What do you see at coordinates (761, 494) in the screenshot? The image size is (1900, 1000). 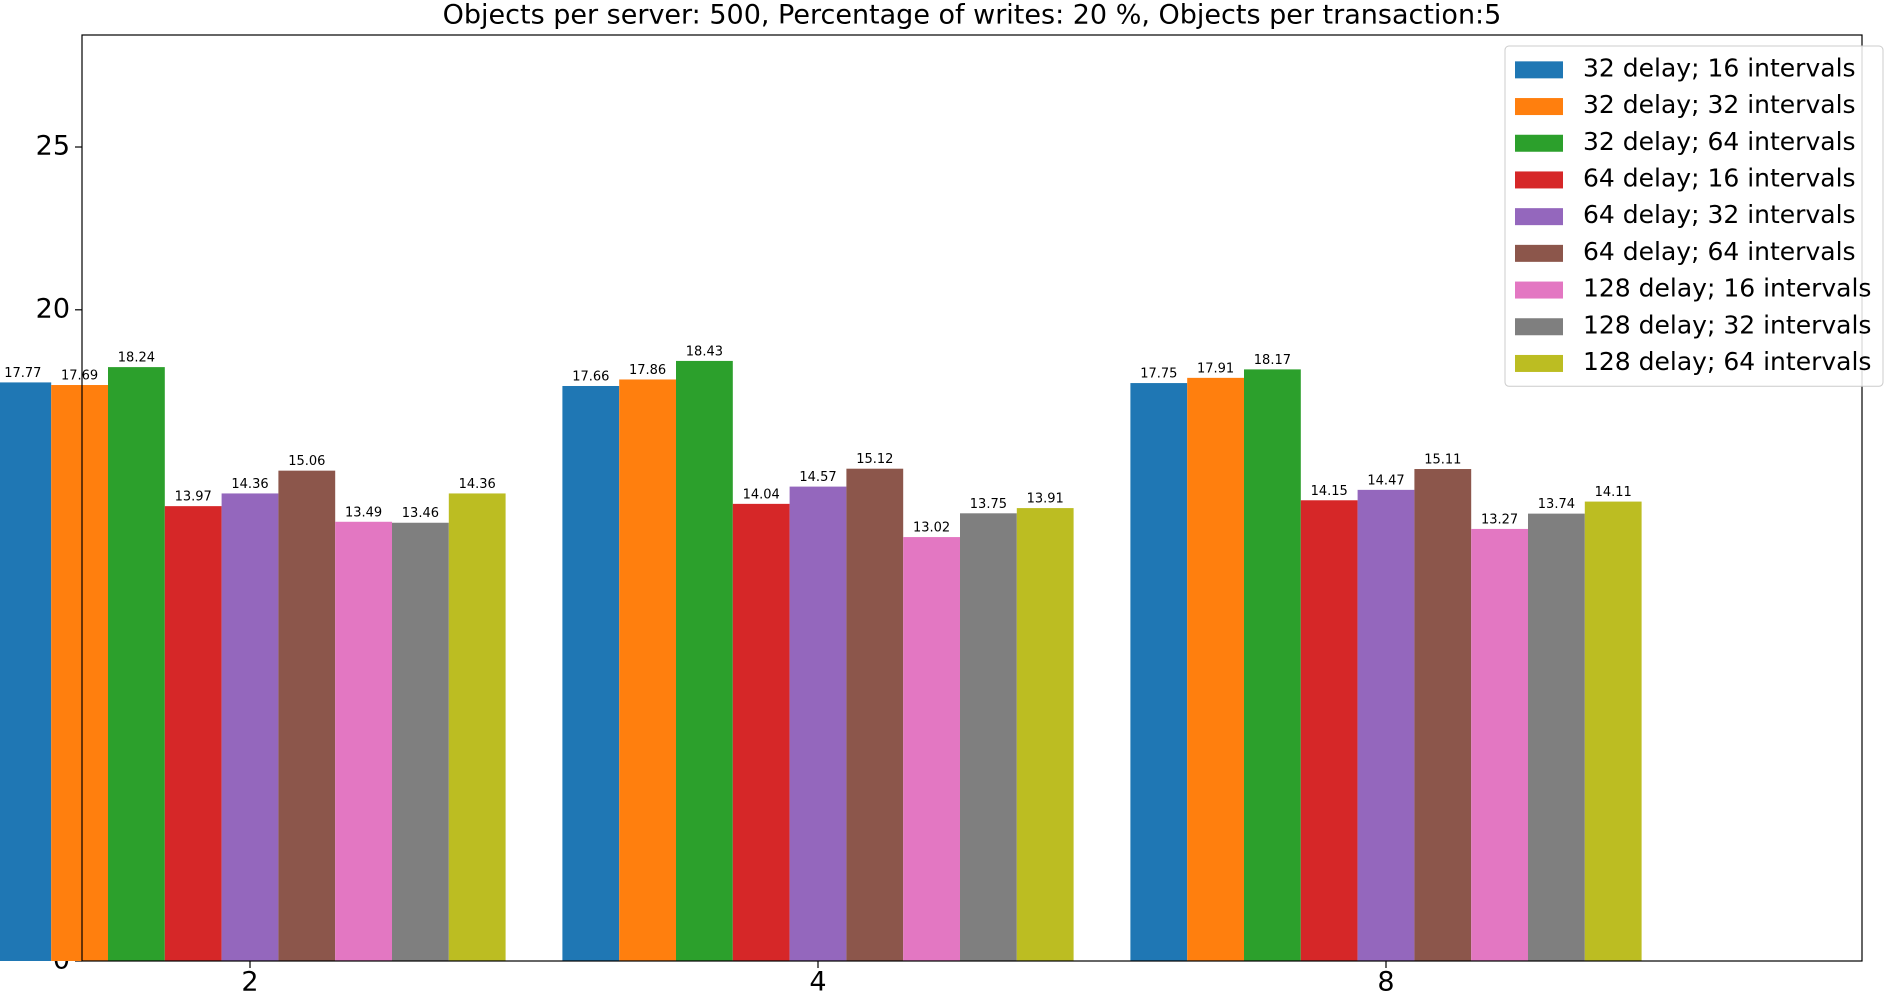 I see `value-label: 14.04` at bounding box center [761, 494].